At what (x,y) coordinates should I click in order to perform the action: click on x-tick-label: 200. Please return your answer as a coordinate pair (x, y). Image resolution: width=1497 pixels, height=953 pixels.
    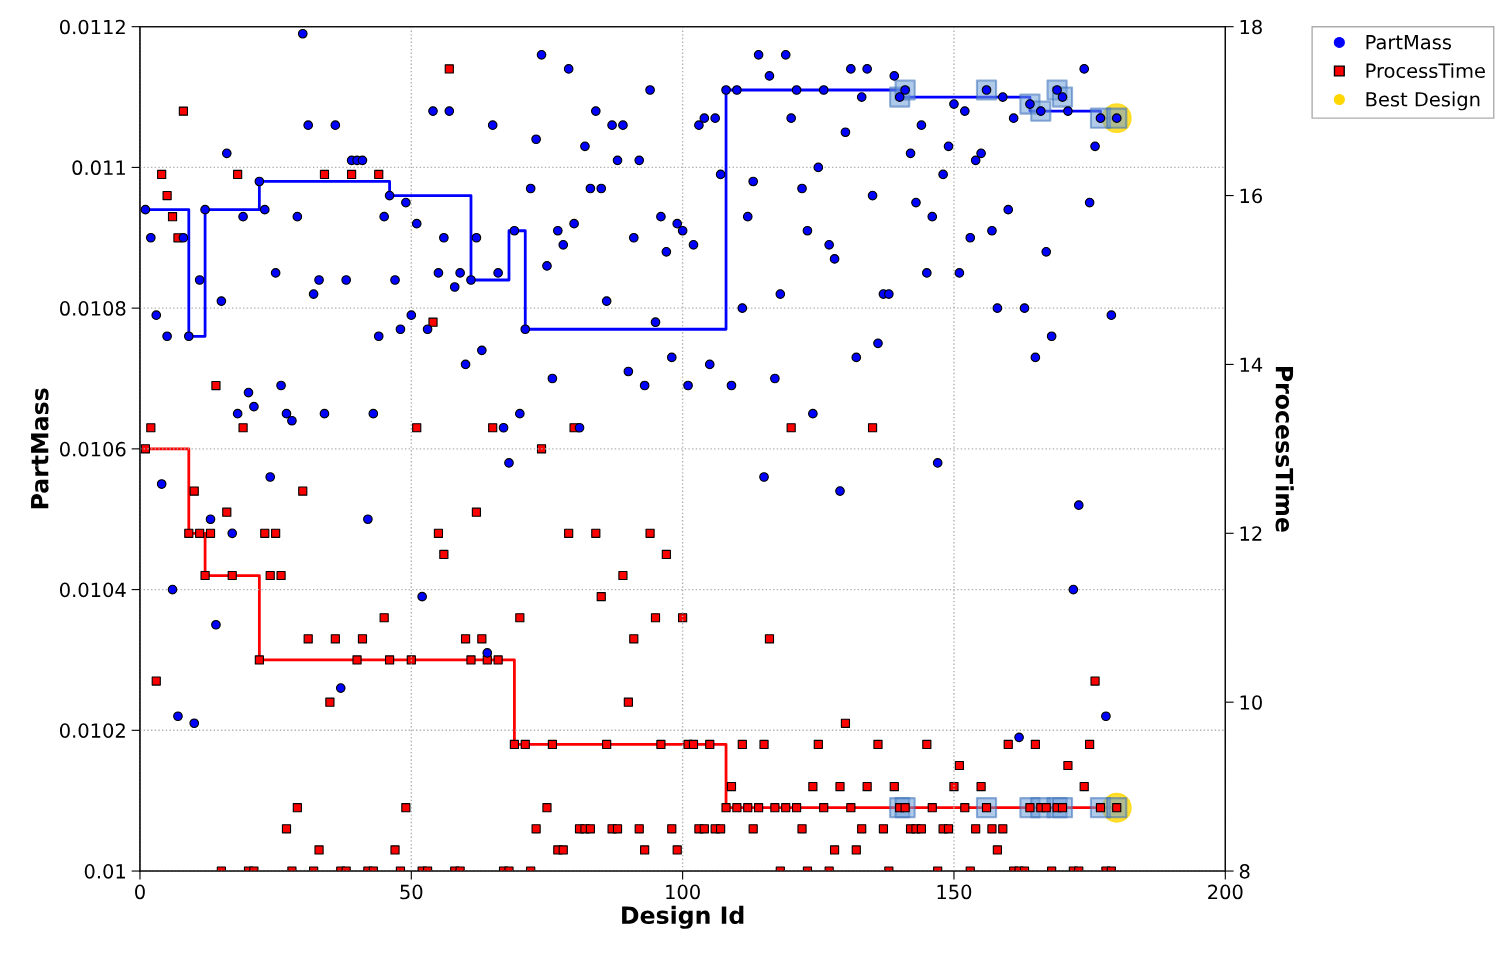
    Looking at the image, I should click on (1225, 892).